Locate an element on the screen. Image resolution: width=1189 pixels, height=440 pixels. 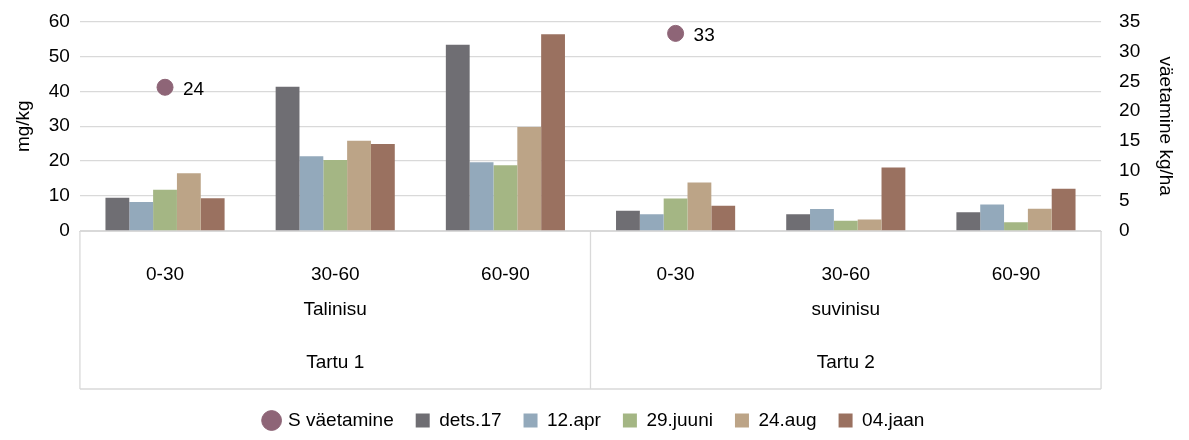
y-tick-label: 30 is located at coordinates (59, 125).